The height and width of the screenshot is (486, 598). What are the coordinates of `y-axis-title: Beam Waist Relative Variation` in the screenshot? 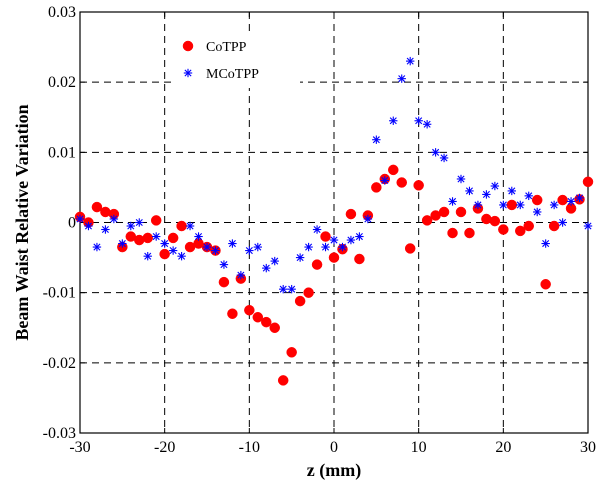 It's located at (22, 222).